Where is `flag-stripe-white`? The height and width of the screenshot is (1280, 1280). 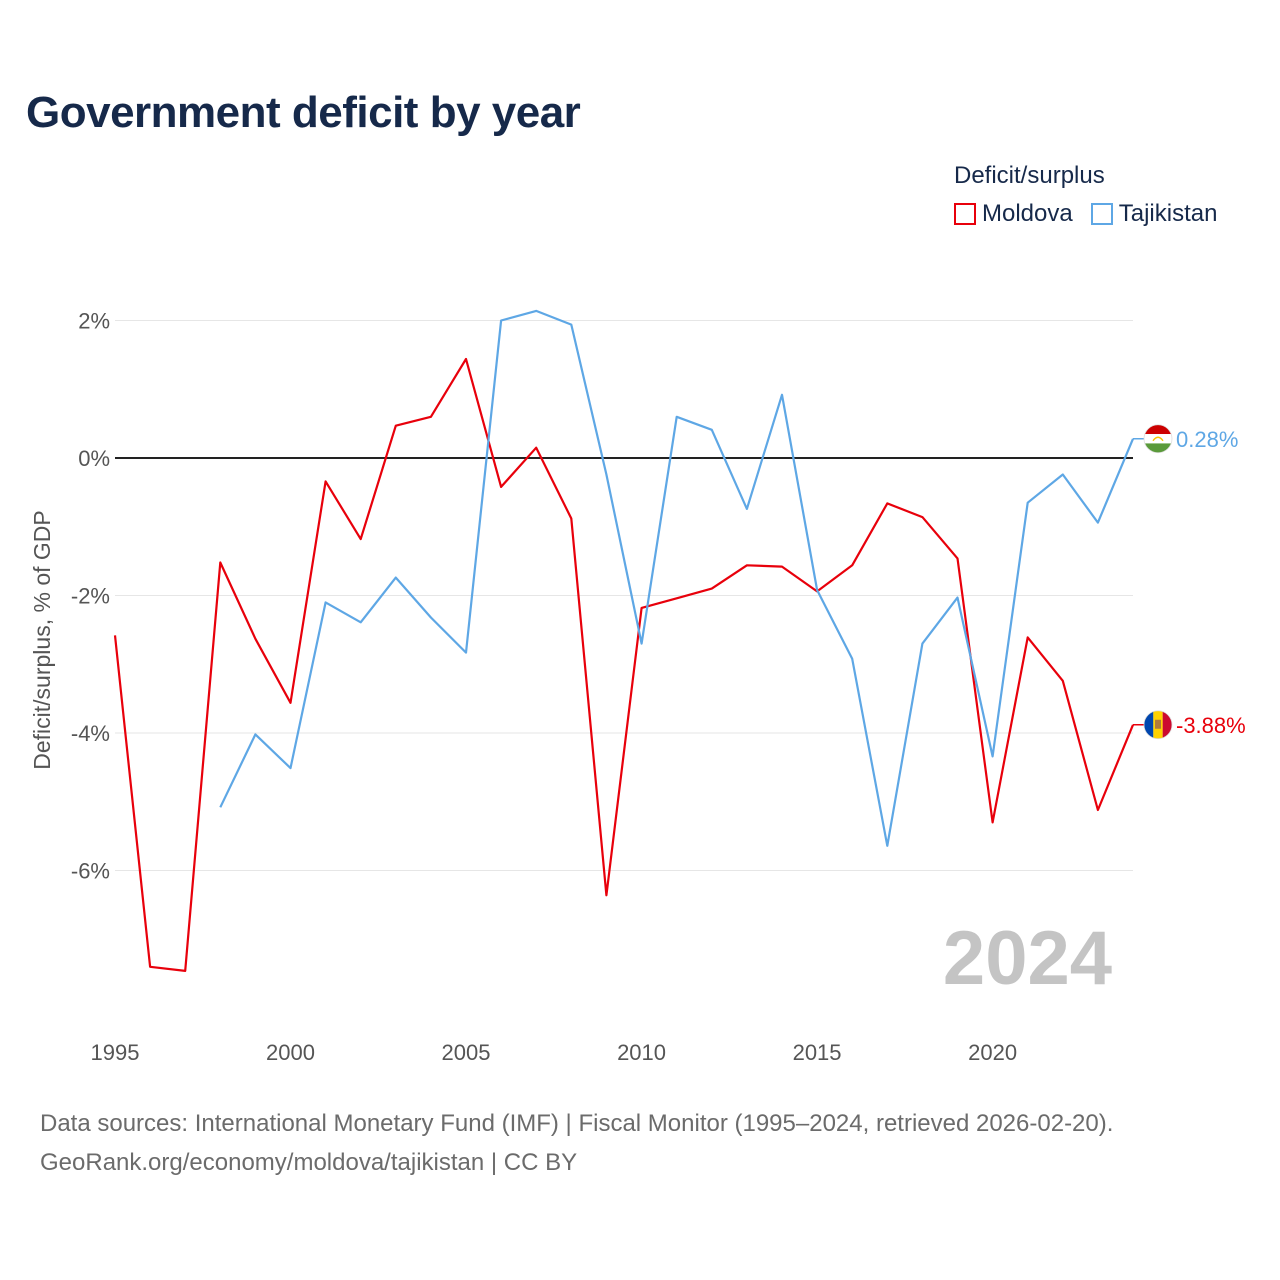 flag-stripe-white is located at coordinates (1158, 439).